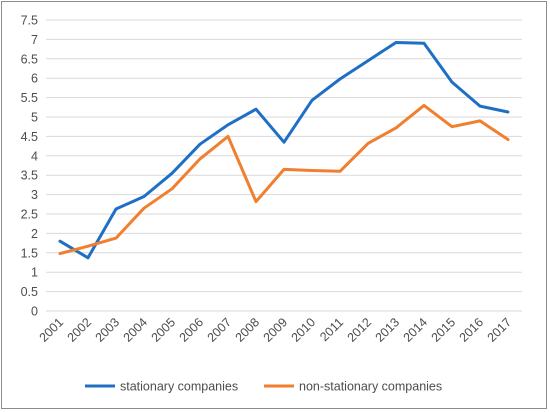 This screenshot has height=412, width=550. Describe the element at coordinates (360, 330) in the screenshot. I see `x-tick-label: 2012` at that location.